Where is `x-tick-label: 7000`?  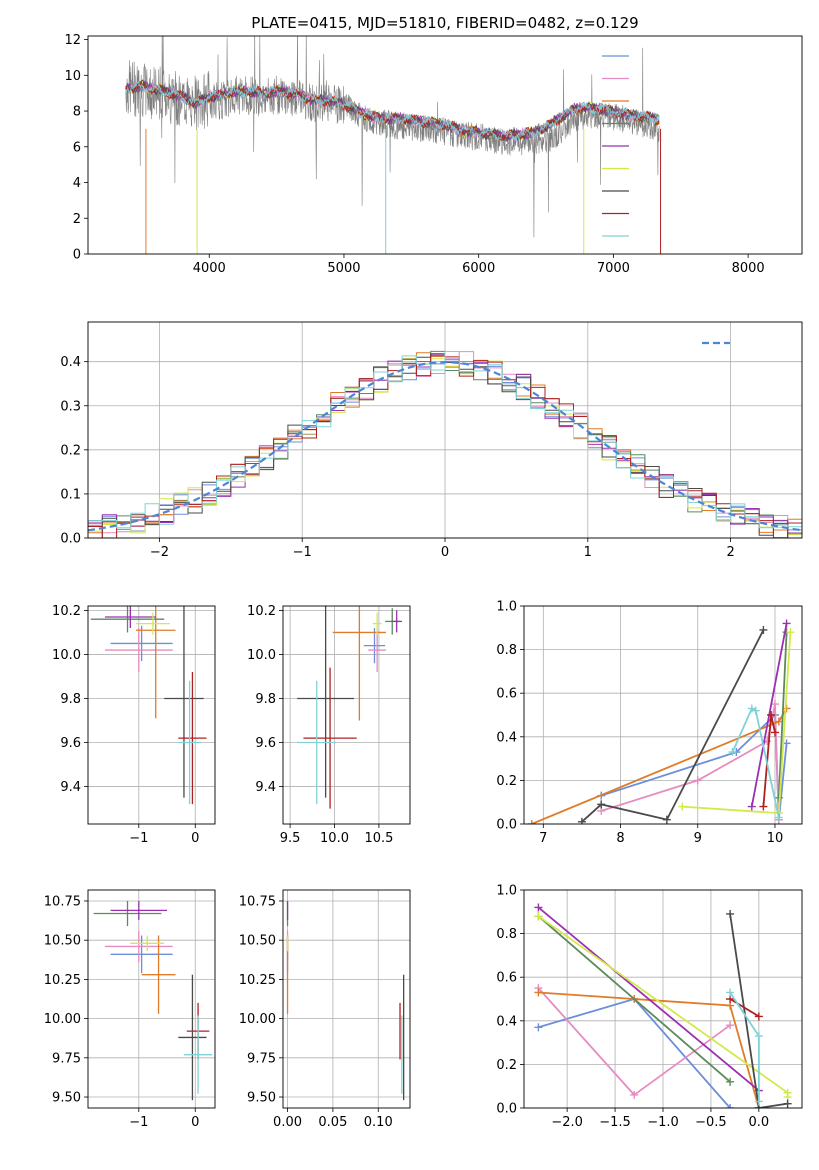
x-tick-label: 7000 is located at coordinates (613, 268).